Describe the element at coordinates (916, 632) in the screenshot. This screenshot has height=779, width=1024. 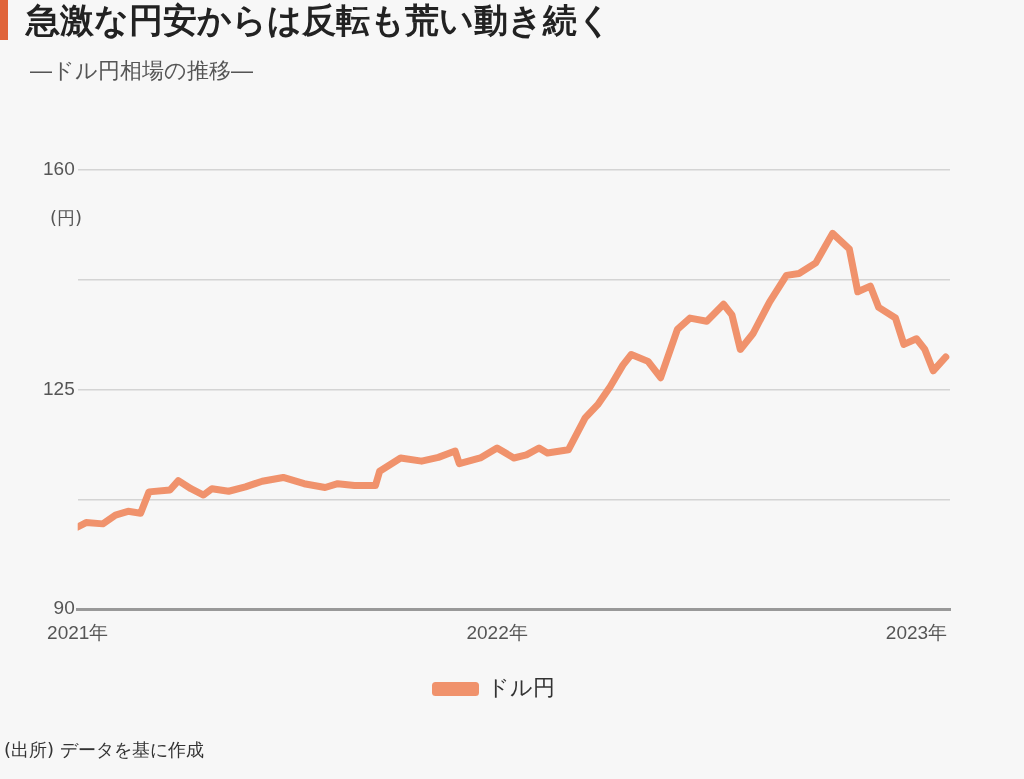
I see `x-tick-label: 2023年` at that location.